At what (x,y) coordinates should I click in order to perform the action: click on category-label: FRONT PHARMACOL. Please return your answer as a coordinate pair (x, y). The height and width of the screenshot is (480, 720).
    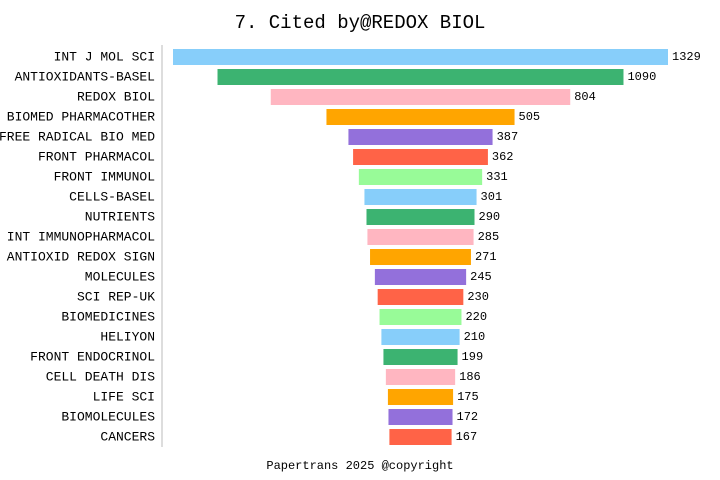
    Looking at the image, I should click on (96, 156).